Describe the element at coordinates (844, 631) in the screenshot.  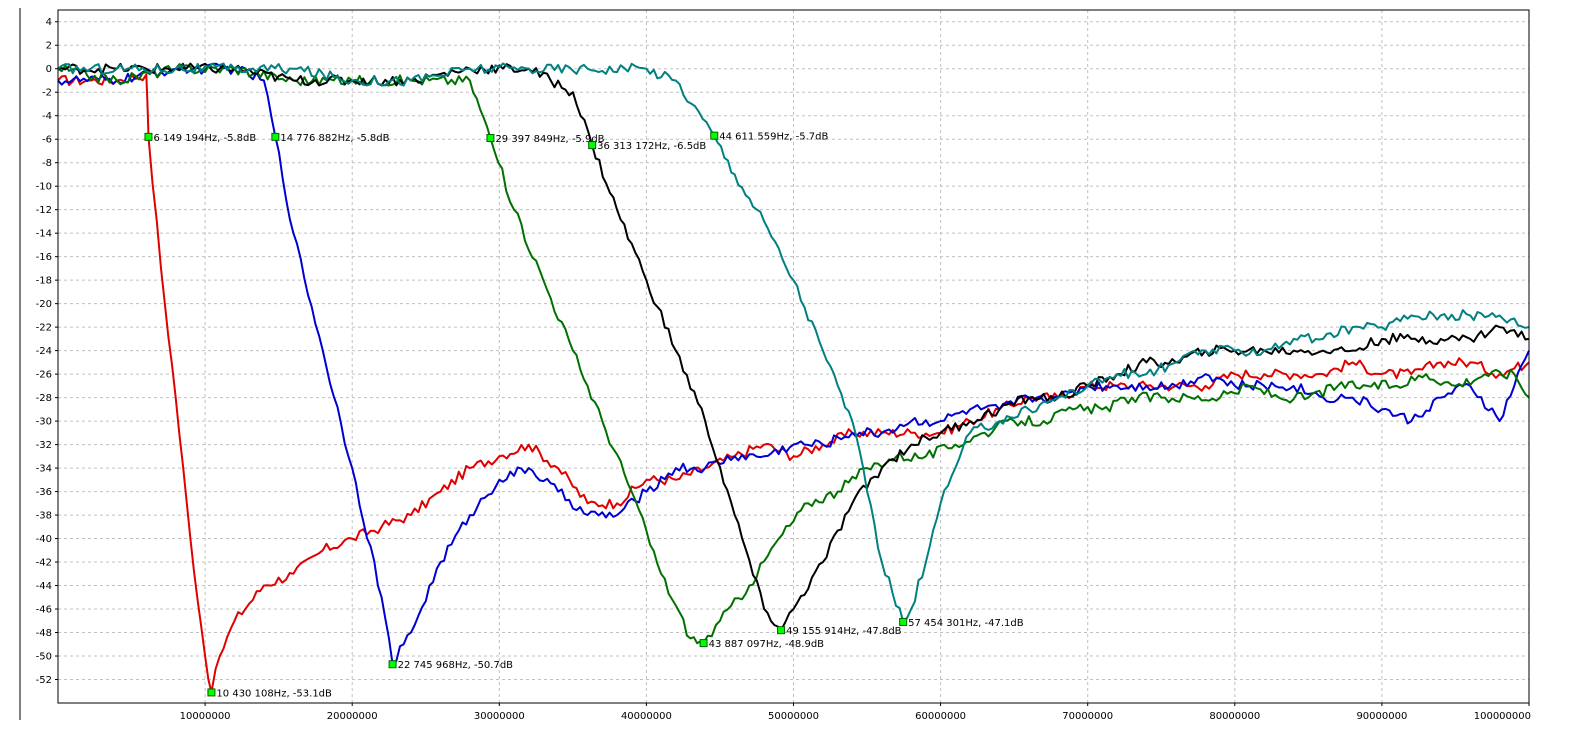
I see `marker-label: 49 155 914Hz, -47.8dB` at that location.